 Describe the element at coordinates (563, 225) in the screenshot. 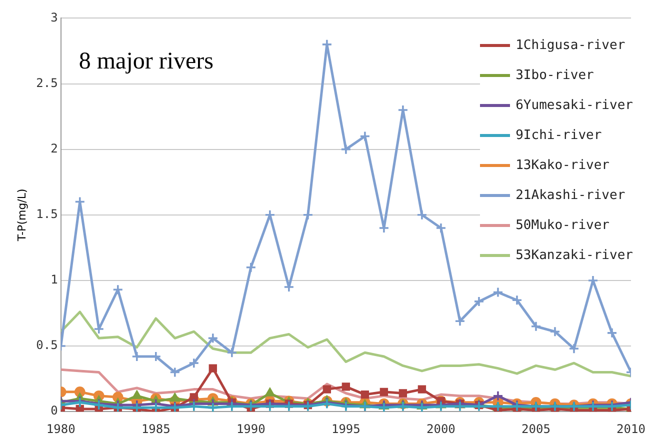

I see `legend-label: 50Muko-river` at that location.